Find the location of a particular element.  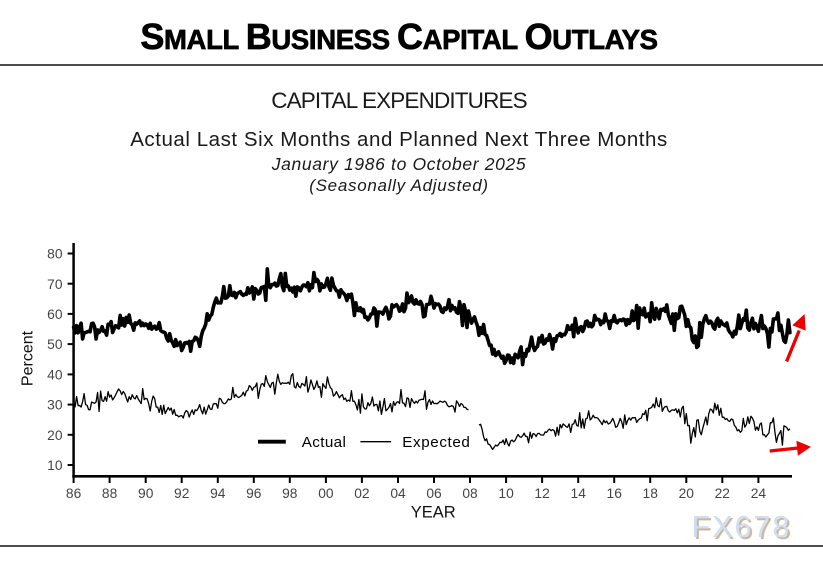

svg-text: 86 is located at coordinates (74, 493).